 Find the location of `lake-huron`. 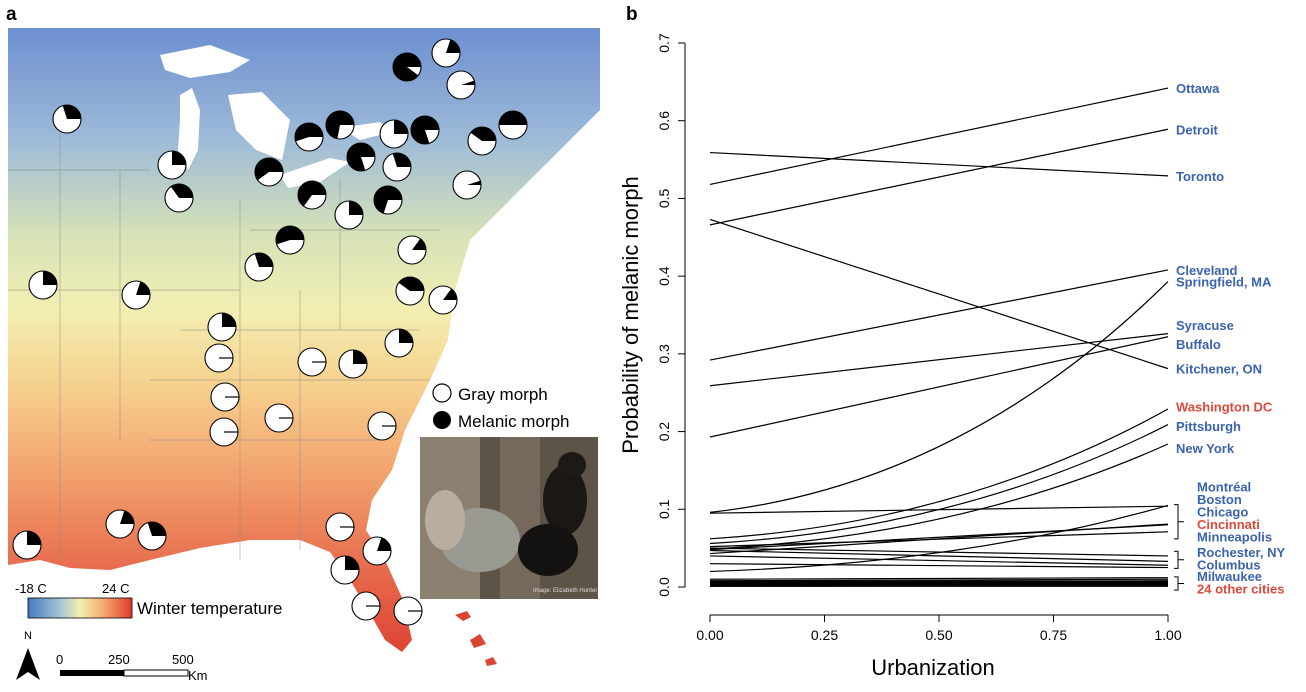

lake-huron is located at coordinates (259, 126).